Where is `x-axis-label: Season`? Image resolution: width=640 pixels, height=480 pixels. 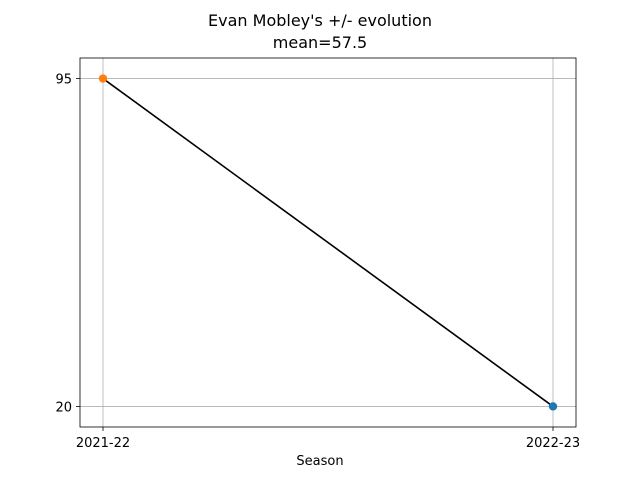 x-axis-label: Season is located at coordinates (320, 461).